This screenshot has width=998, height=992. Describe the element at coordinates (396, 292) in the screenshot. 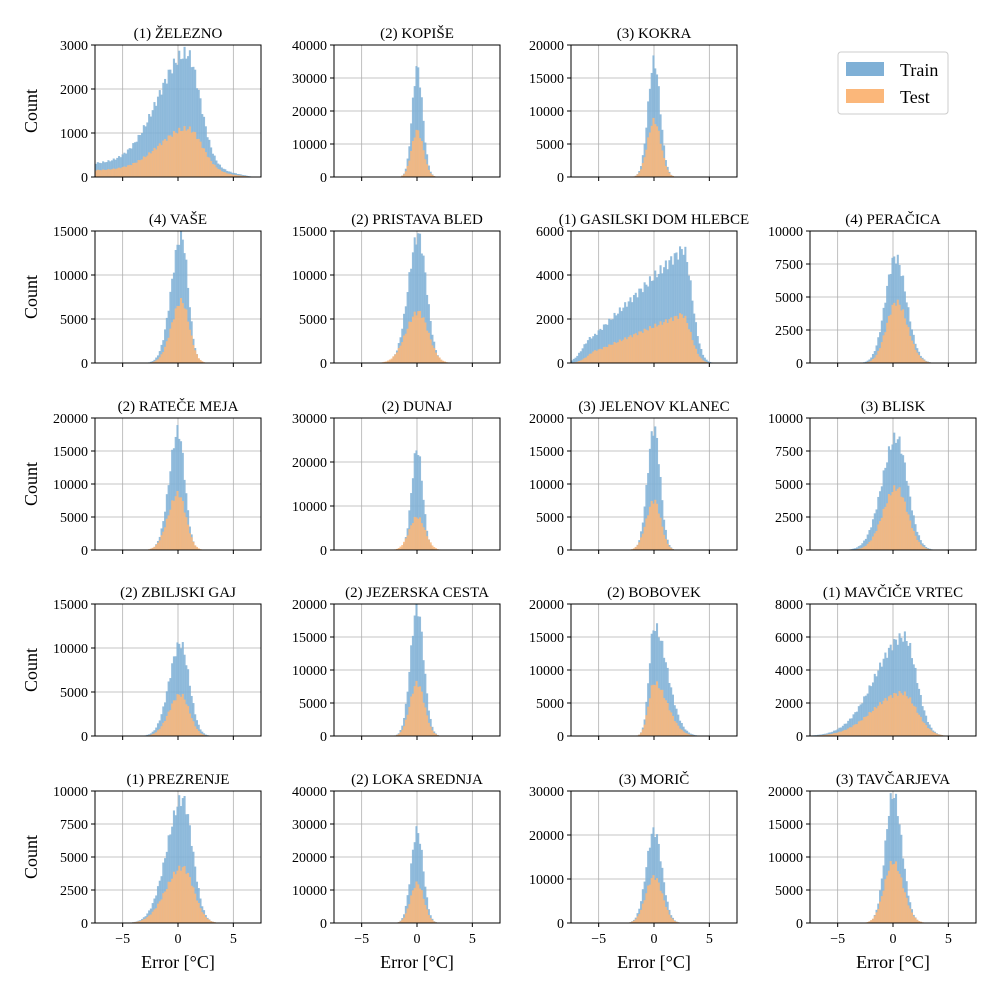

I see `panel: 0 5000 10000 15000 (2) PRISTAVA BLED` at that location.